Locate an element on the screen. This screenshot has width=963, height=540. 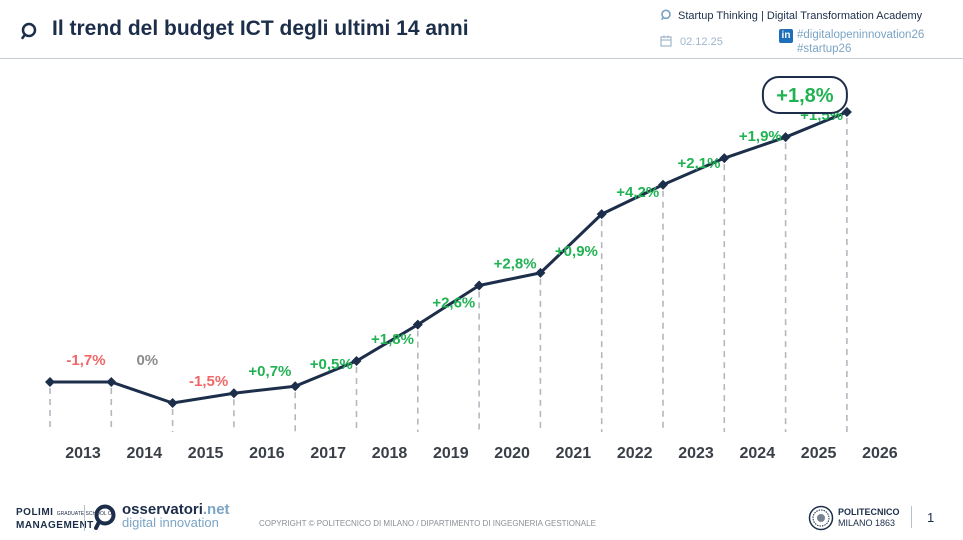
polimi-logo: POLIMI GRADUATE SCHOOL OF MANAGEMENT is located at coordinates (65, 519).